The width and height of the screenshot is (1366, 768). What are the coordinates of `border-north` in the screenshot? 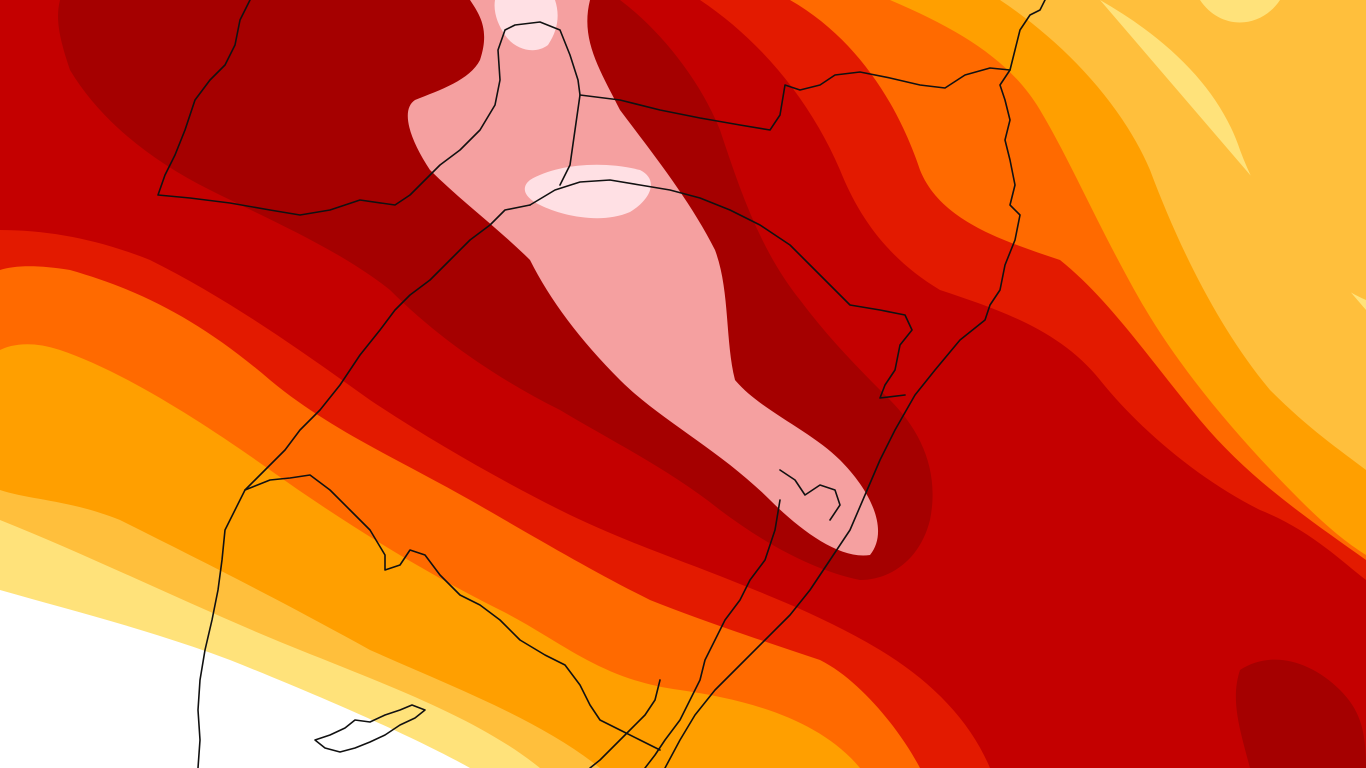 It's located at (795, 99).